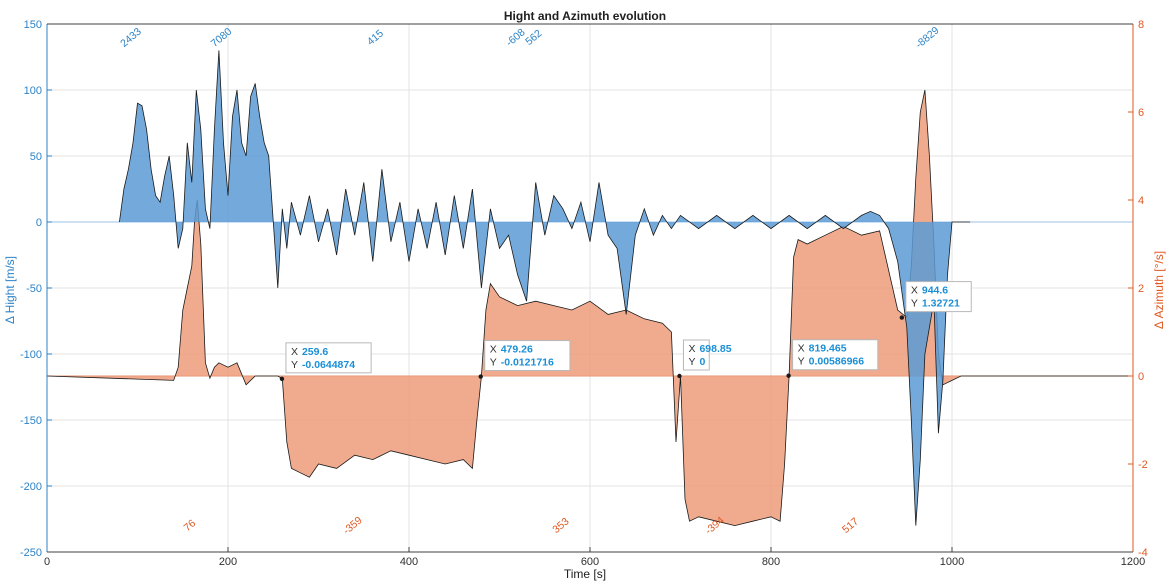 The height and width of the screenshot is (582, 1171). What do you see at coordinates (585, 574) in the screenshot?
I see `x-axis-label: Time [s]` at bounding box center [585, 574].